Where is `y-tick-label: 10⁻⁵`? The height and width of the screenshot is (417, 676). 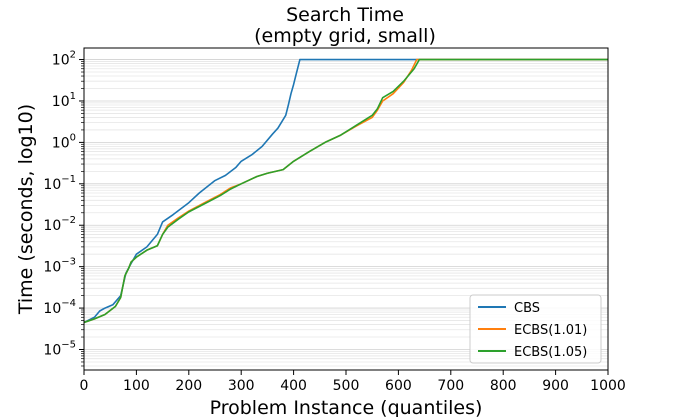 y-tick-label: 10⁻⁵ is located at coordinates (59, 349).